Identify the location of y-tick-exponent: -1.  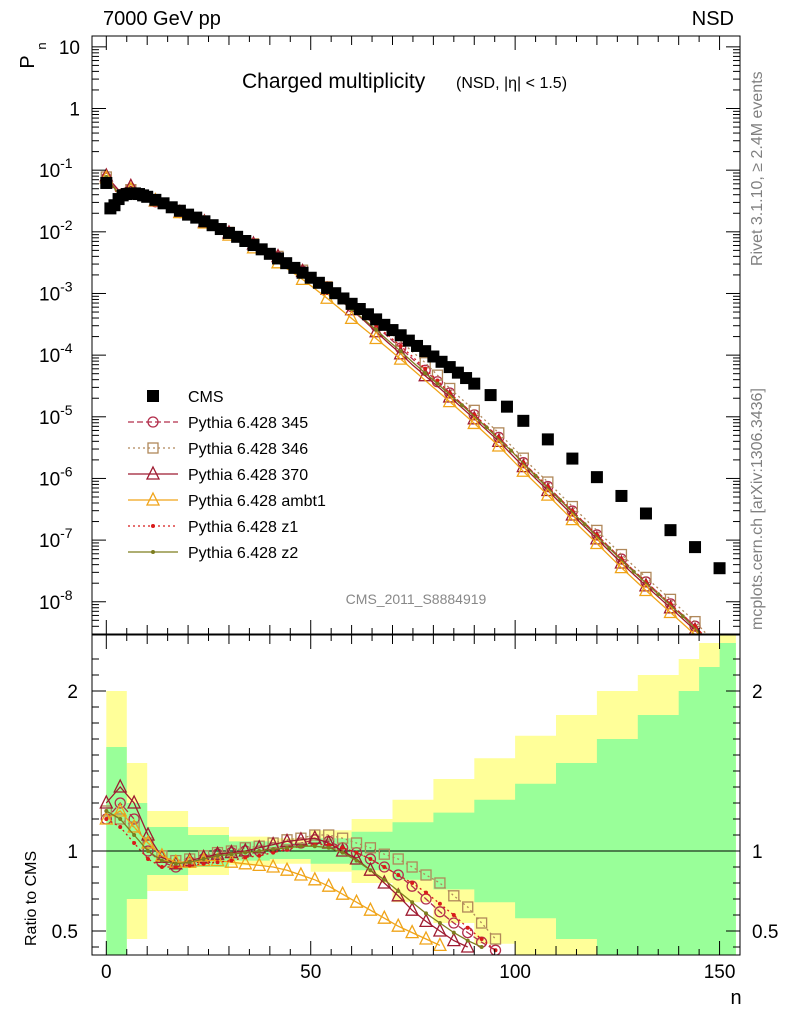
(66, 163).